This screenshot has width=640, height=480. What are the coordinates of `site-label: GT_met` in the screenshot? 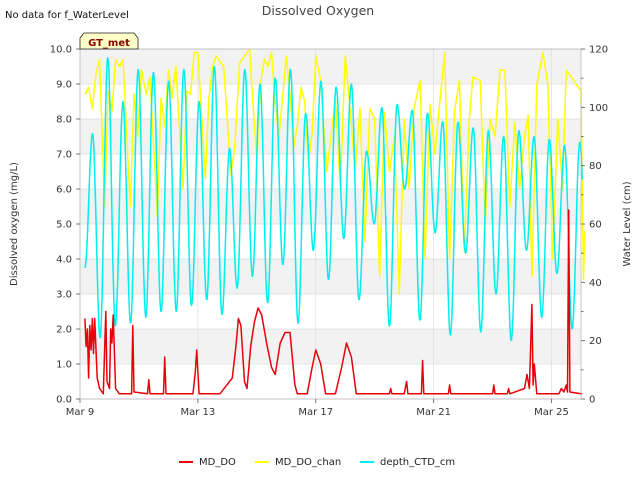 It's located at (109, 43).